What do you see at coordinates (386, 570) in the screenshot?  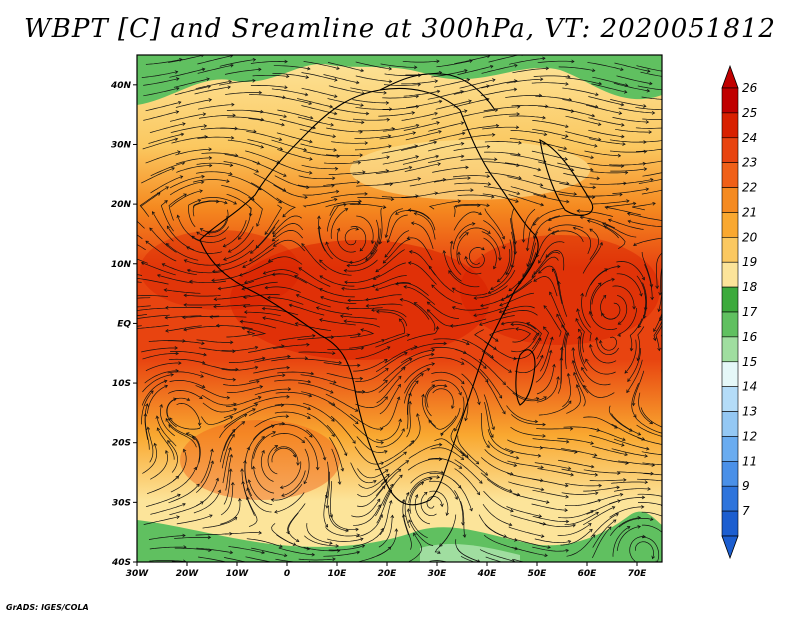 I see `x-axis: 30W 20W 10W 0 10E 20E 30E 40E 50E 60E 70E` at bounding box center [386, 570].